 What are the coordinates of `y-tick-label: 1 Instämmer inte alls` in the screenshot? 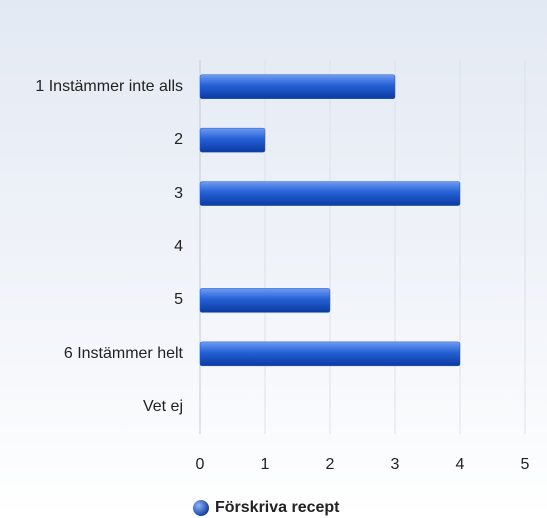 It's located at (109, 86).